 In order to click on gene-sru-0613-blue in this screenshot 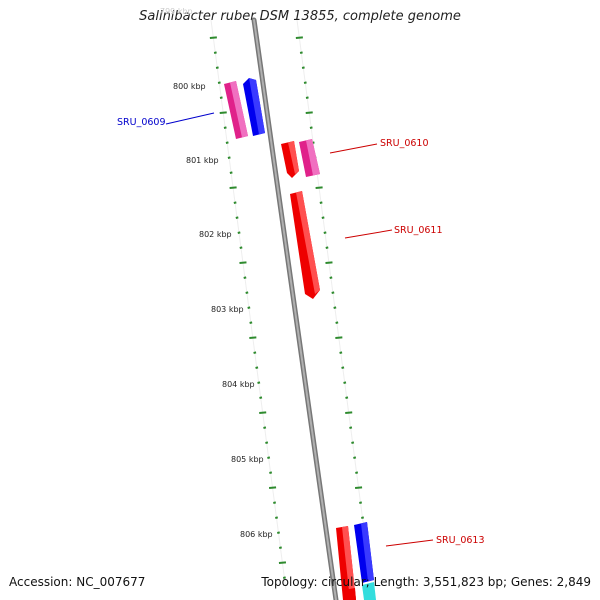, I will do `click(364, 552)`.